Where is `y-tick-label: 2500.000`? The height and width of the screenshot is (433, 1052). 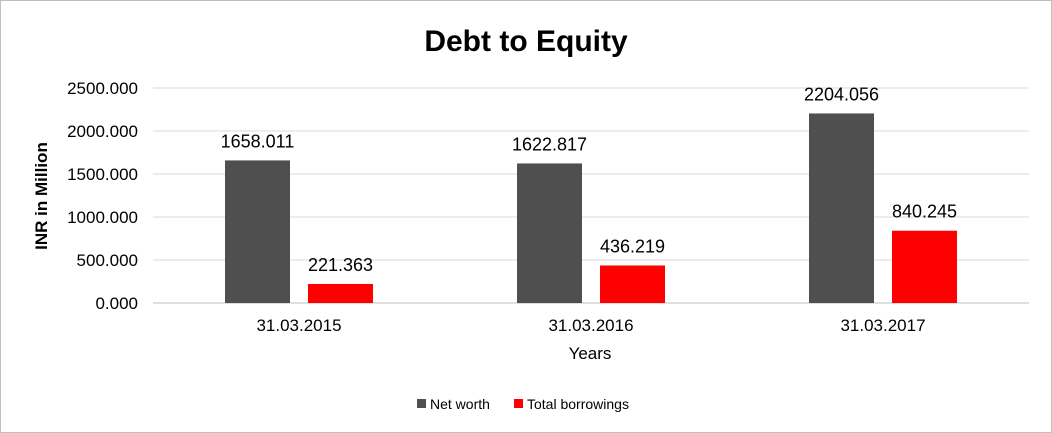
y-tick-label: 2500.000 is located at coordinates (102, 88).